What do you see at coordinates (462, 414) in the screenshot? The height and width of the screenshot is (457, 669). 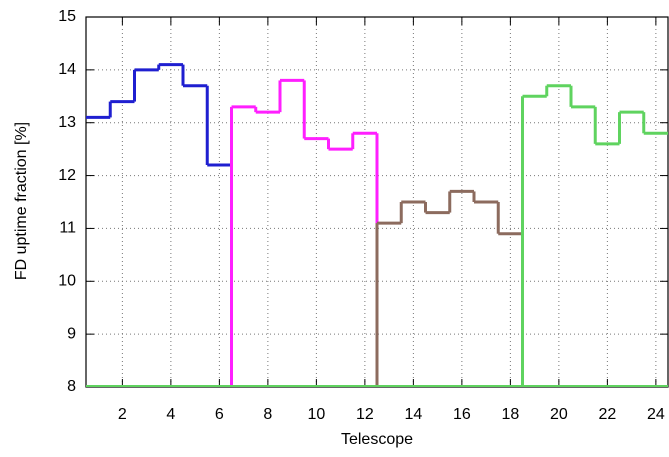 I see `x-tick-label: 16` at bounding box center [462, 414].